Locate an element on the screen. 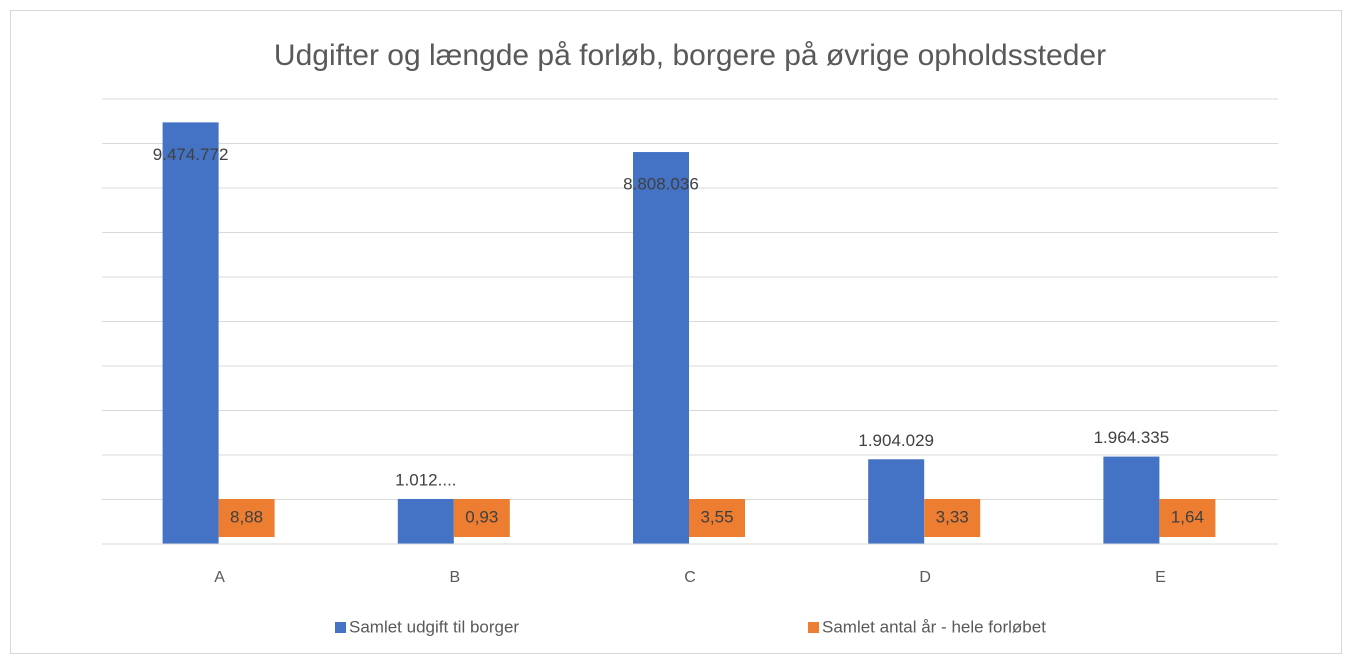  data-label: 8.808.036 is located at coordinates (661, 184).